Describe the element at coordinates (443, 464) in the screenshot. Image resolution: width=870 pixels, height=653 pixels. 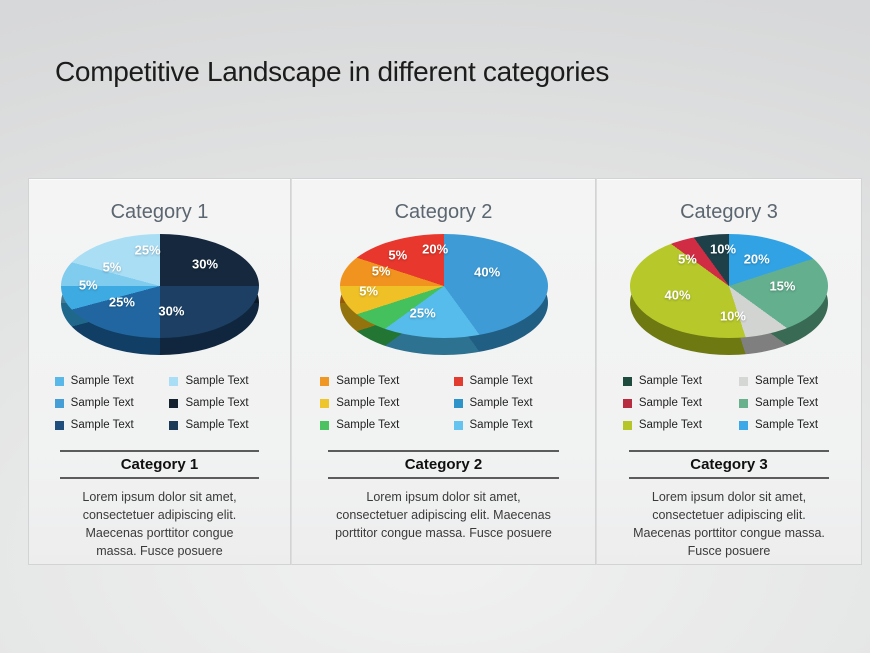
I see `footer-title: Category 2` at that location.